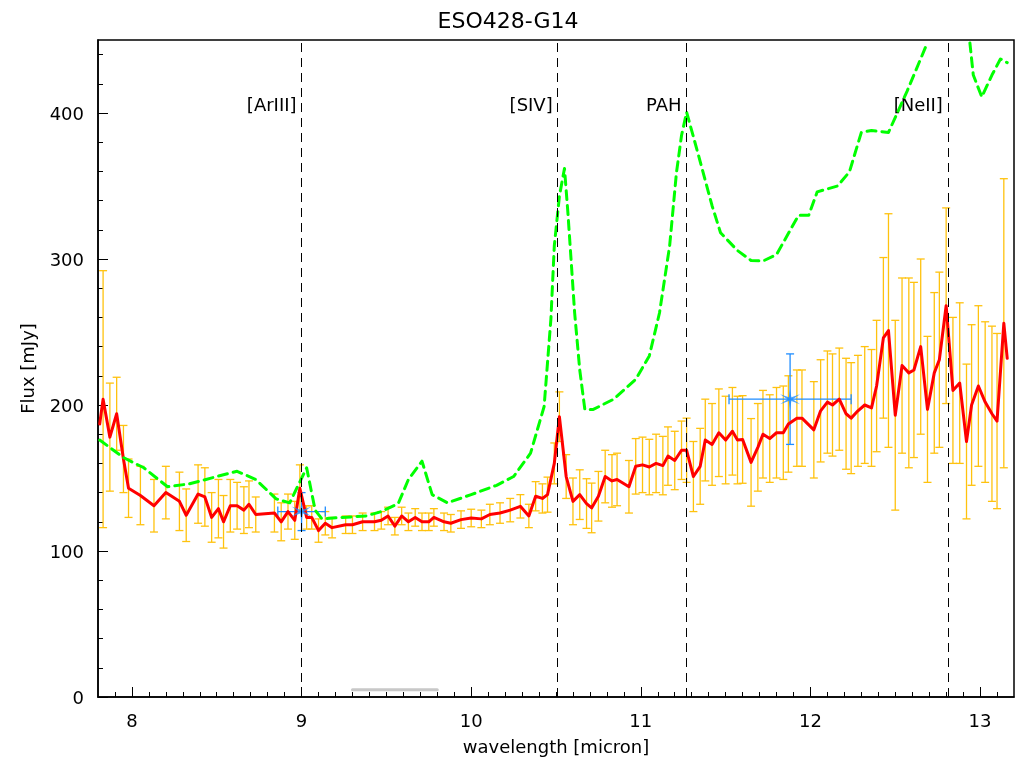 This screenshot has height=767, width=1016. I want to click on ref-line-label: [NeII], so click(918, 104).